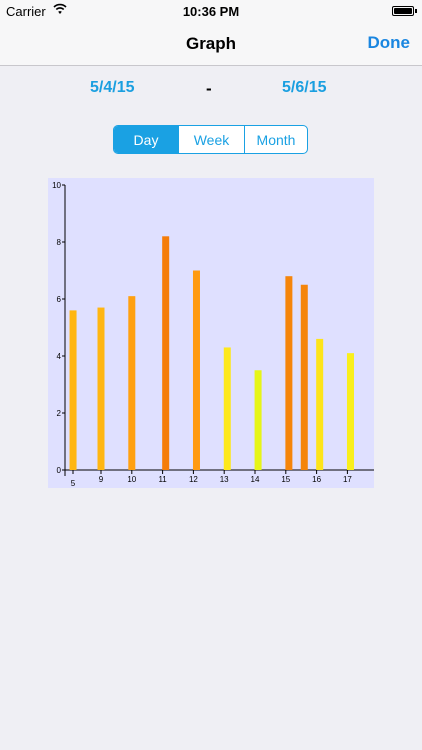 The width and height of the screenshot is (422, 750). What do you see at coordinates (416, 11) in the screenshot?
I see `battery-tip` at bounding box center [416, 11].